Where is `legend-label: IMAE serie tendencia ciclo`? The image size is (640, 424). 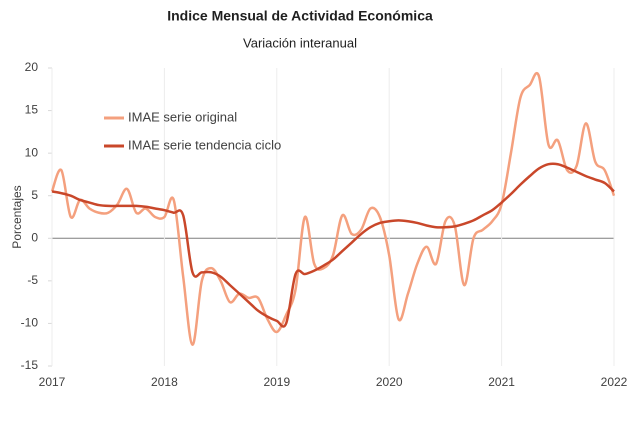
legend-label: IMAE serie tendencia ciclo is located at coordinates (204, 144).